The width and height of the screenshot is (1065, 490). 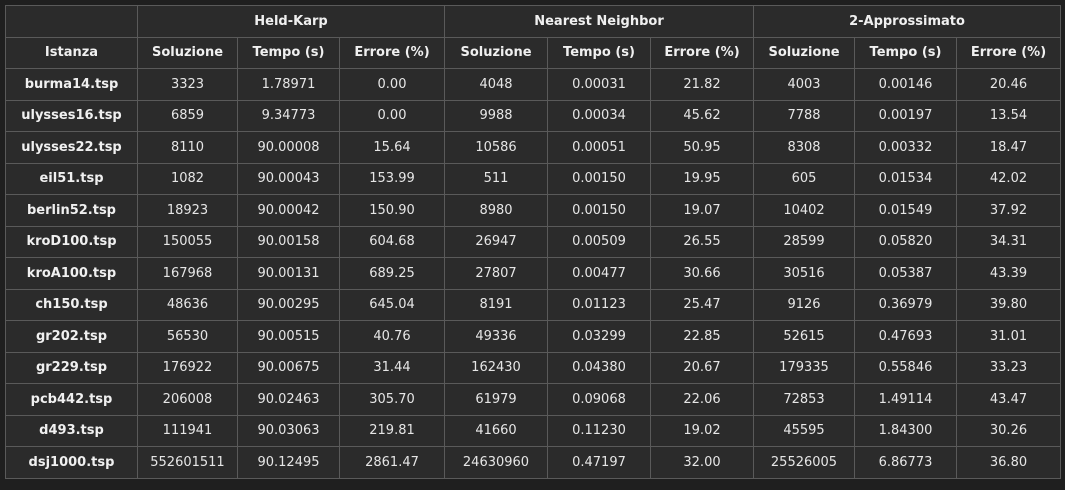 What do you see at coordinates (599, 304) in the screenshot?
I see `cell-nn-tempo: 0.01123` at bounding box center [599, 304].